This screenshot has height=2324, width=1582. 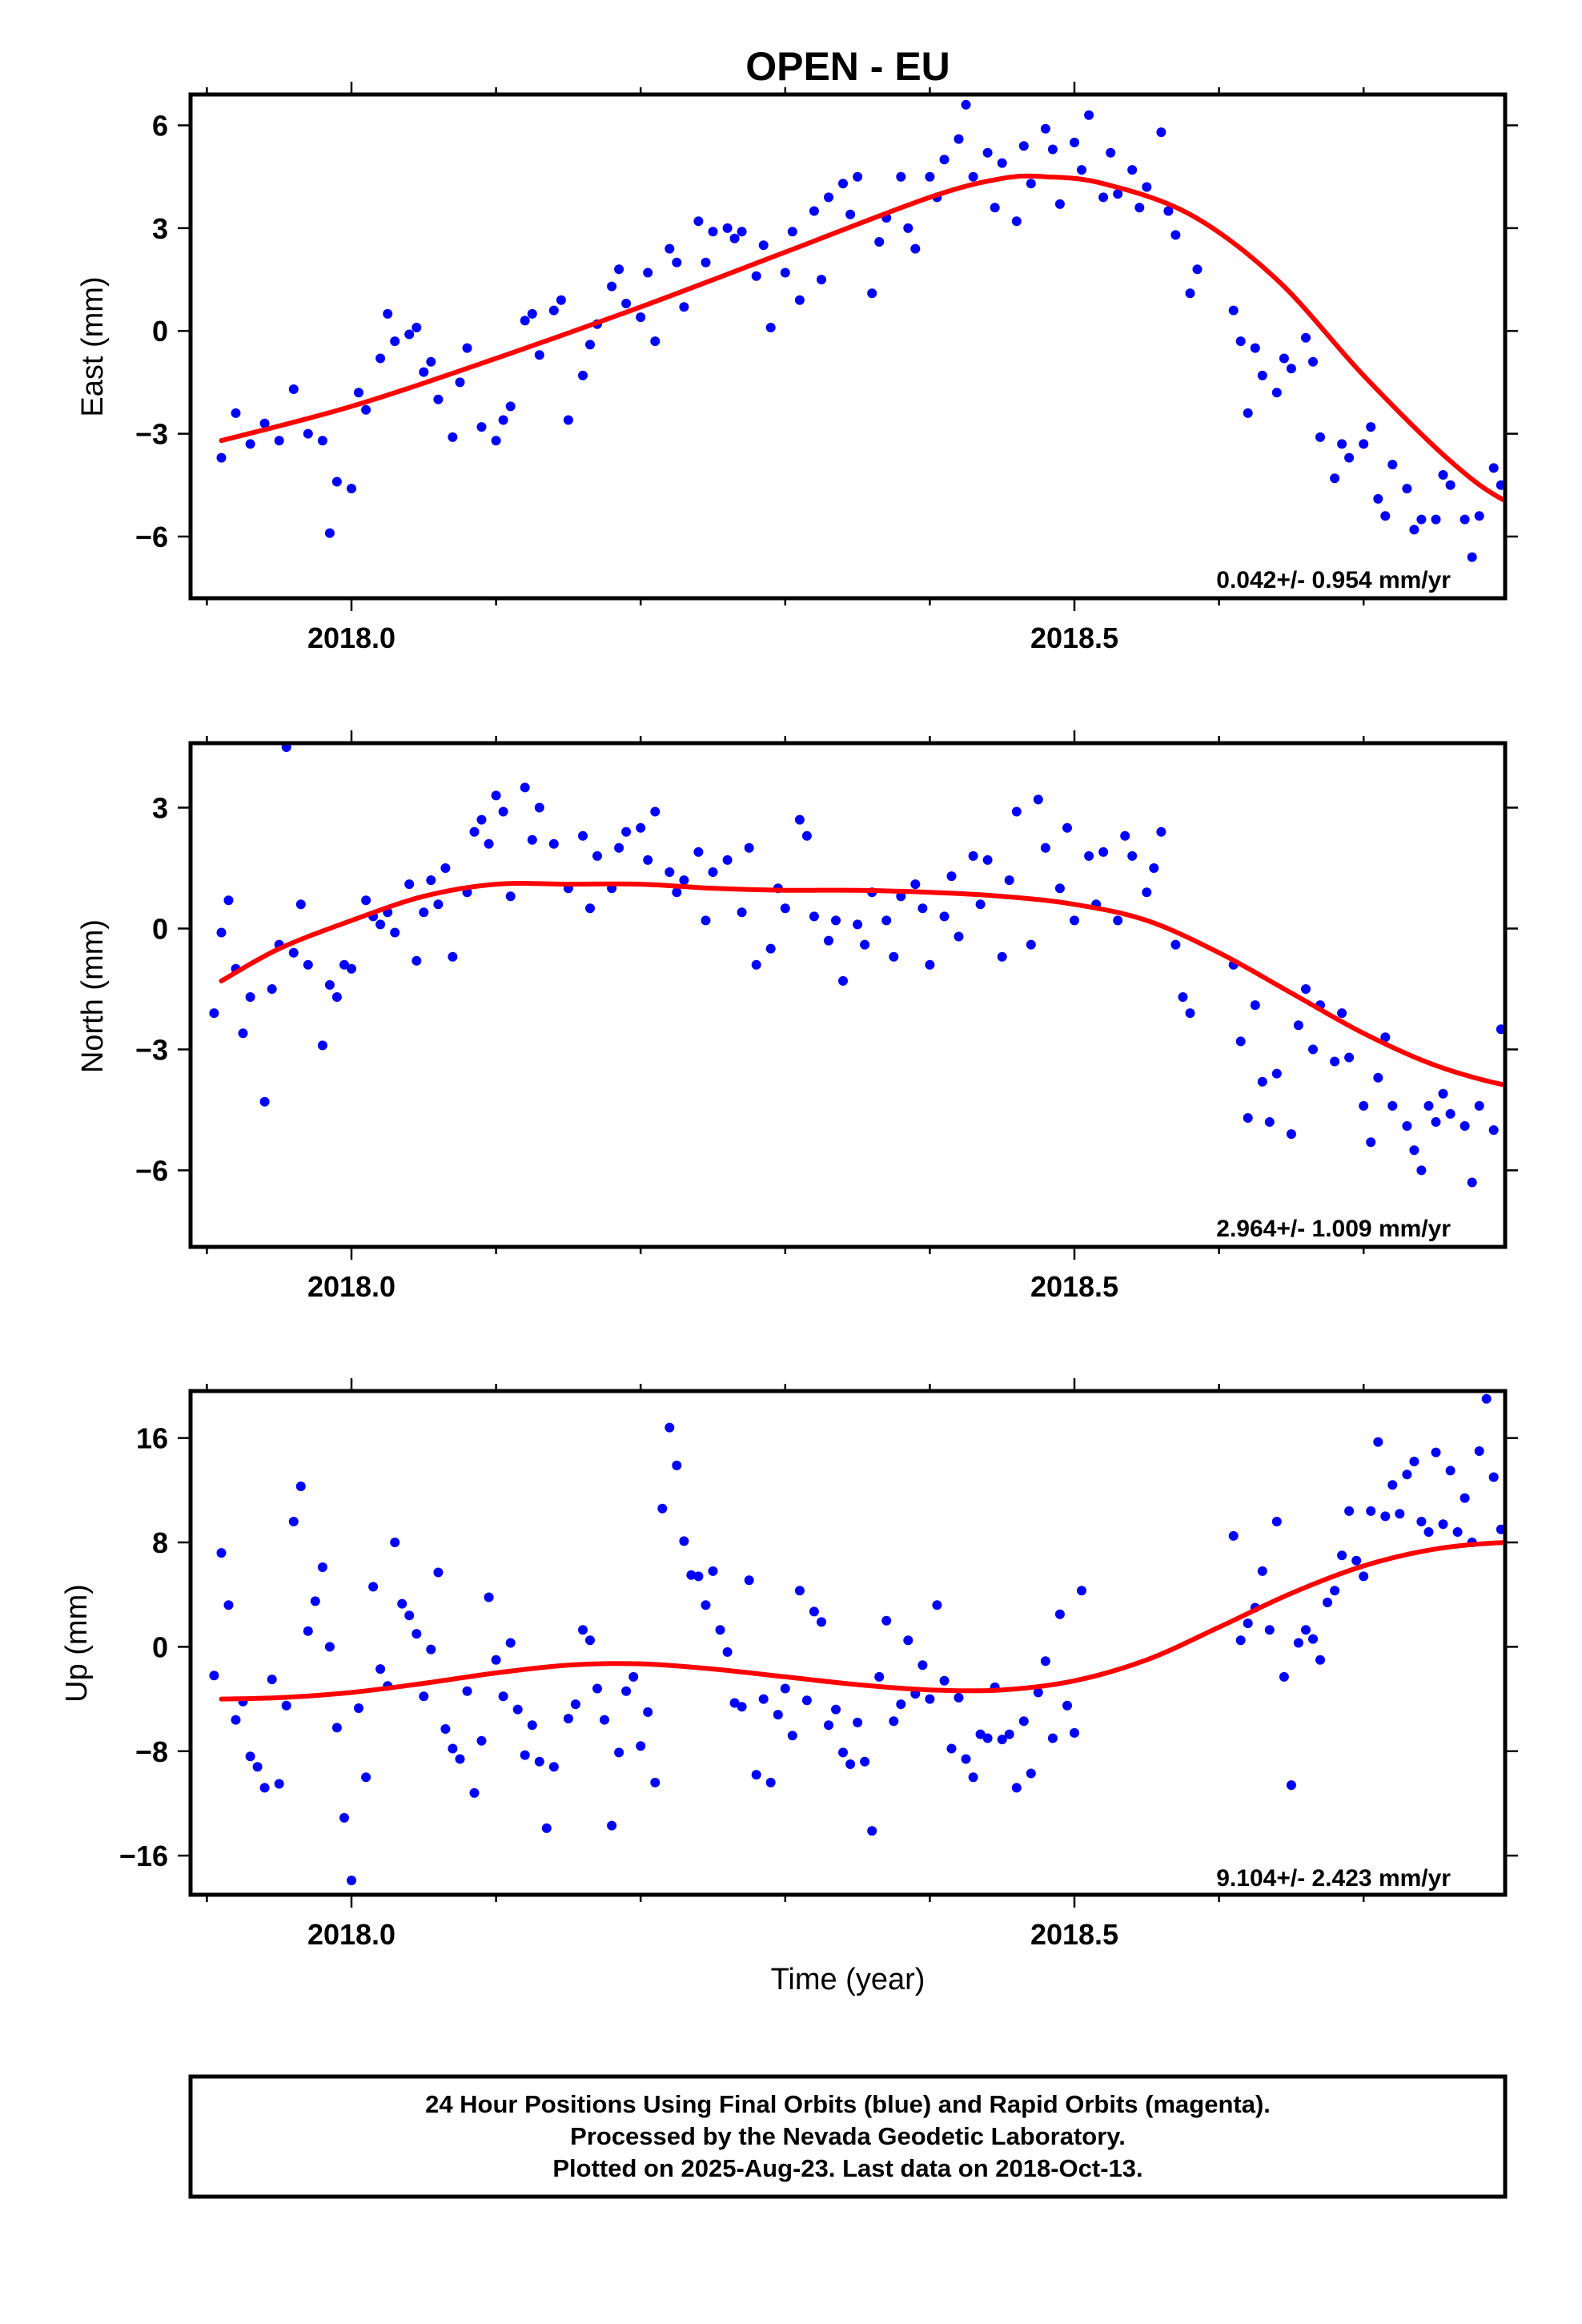 What do you see at coordinates (862, 984) in the screenshot?
I see `fit-curve` at bounding box center [862, 984].